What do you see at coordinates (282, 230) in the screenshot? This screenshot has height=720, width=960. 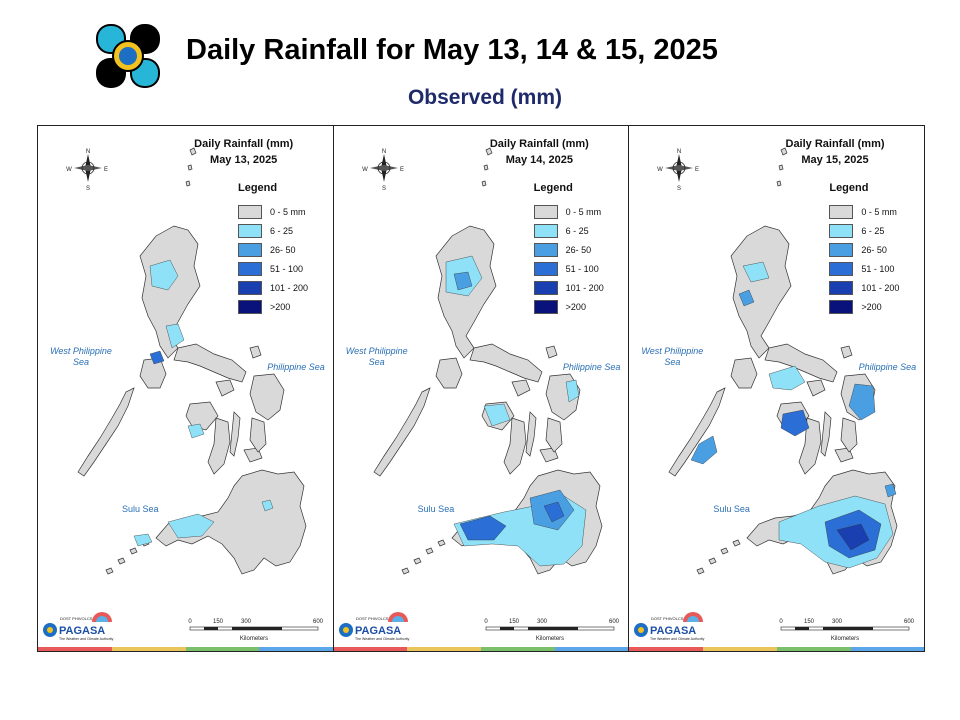 I see `legend-label: 6 - 25` at bounding box center [282, 230].